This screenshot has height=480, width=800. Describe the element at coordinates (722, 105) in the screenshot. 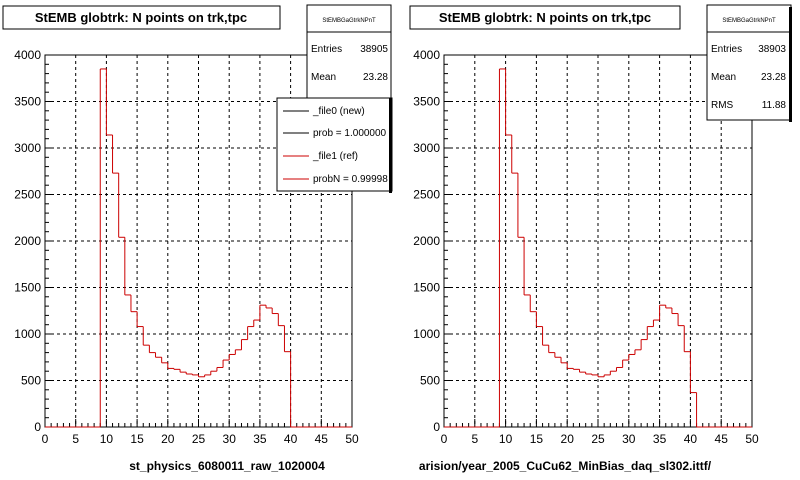

I see `stats-rms-label: RMS` at that location.